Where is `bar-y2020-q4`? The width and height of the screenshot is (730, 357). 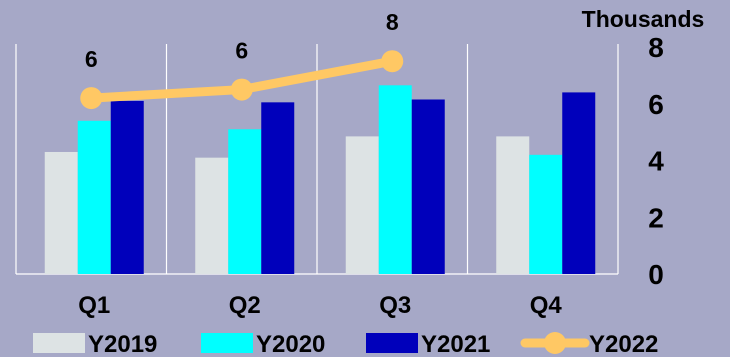 bar-y2020-q4 is located at coordinates (546, 214).